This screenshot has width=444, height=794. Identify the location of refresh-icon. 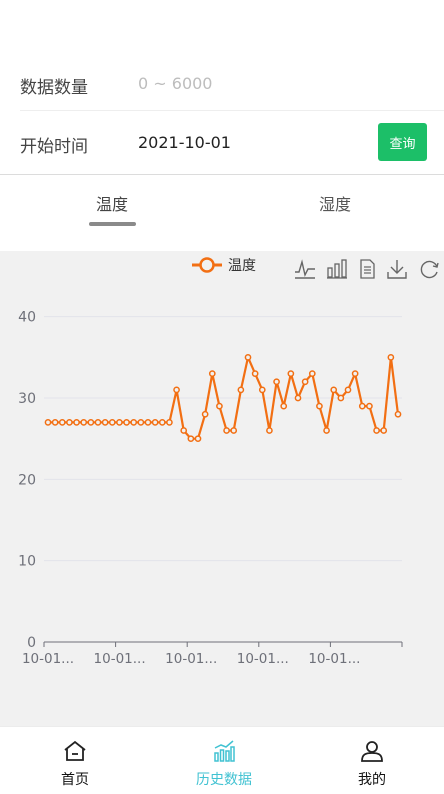
(429, 269).